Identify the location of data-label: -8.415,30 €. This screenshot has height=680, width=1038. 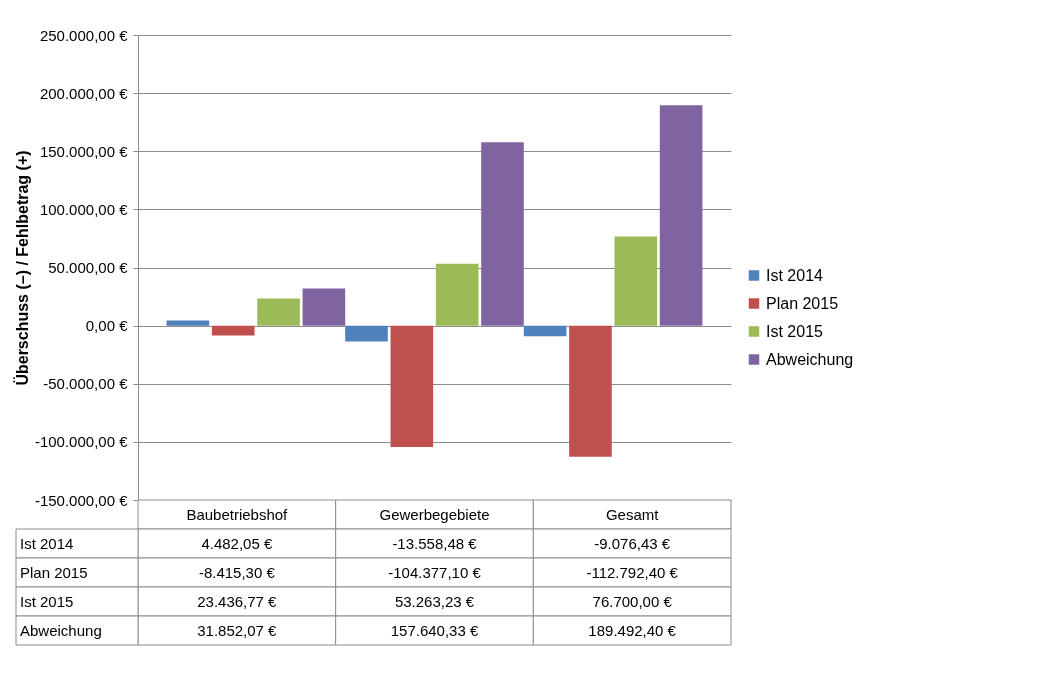
(237, 572).